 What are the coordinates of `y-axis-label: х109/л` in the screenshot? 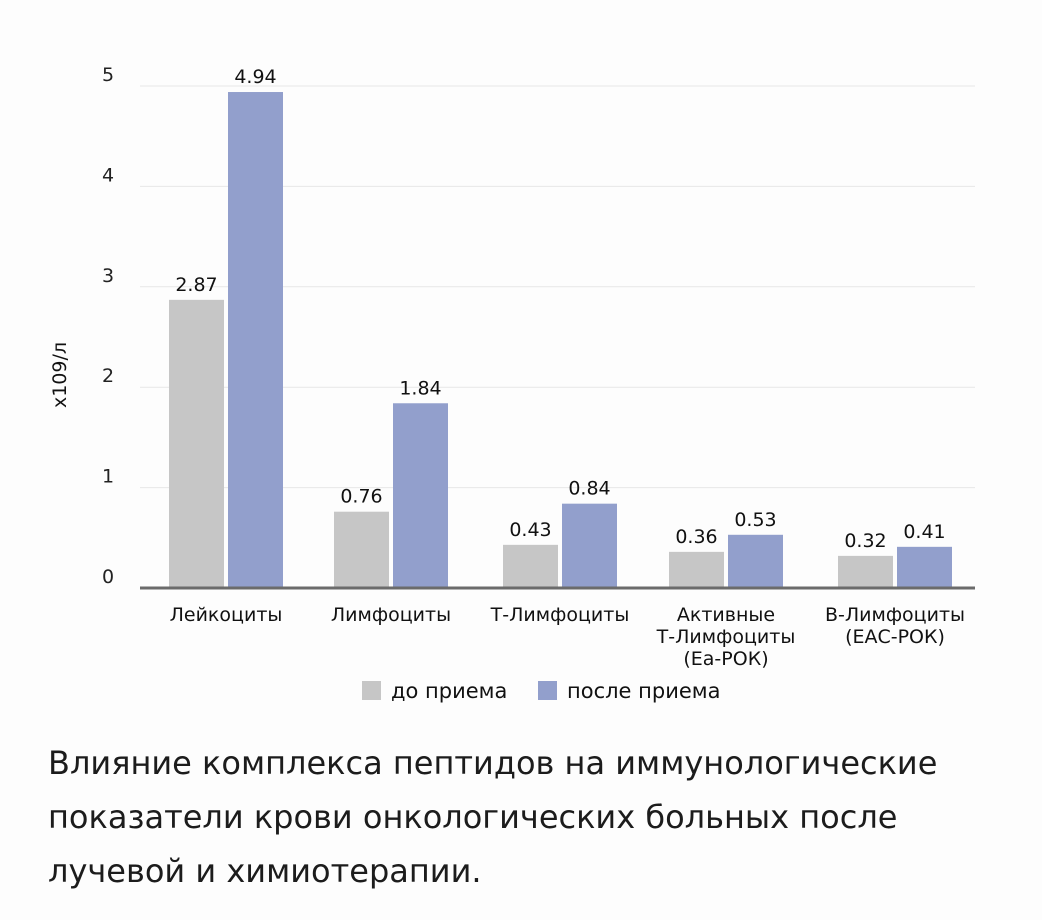 It's located at (60, 375).